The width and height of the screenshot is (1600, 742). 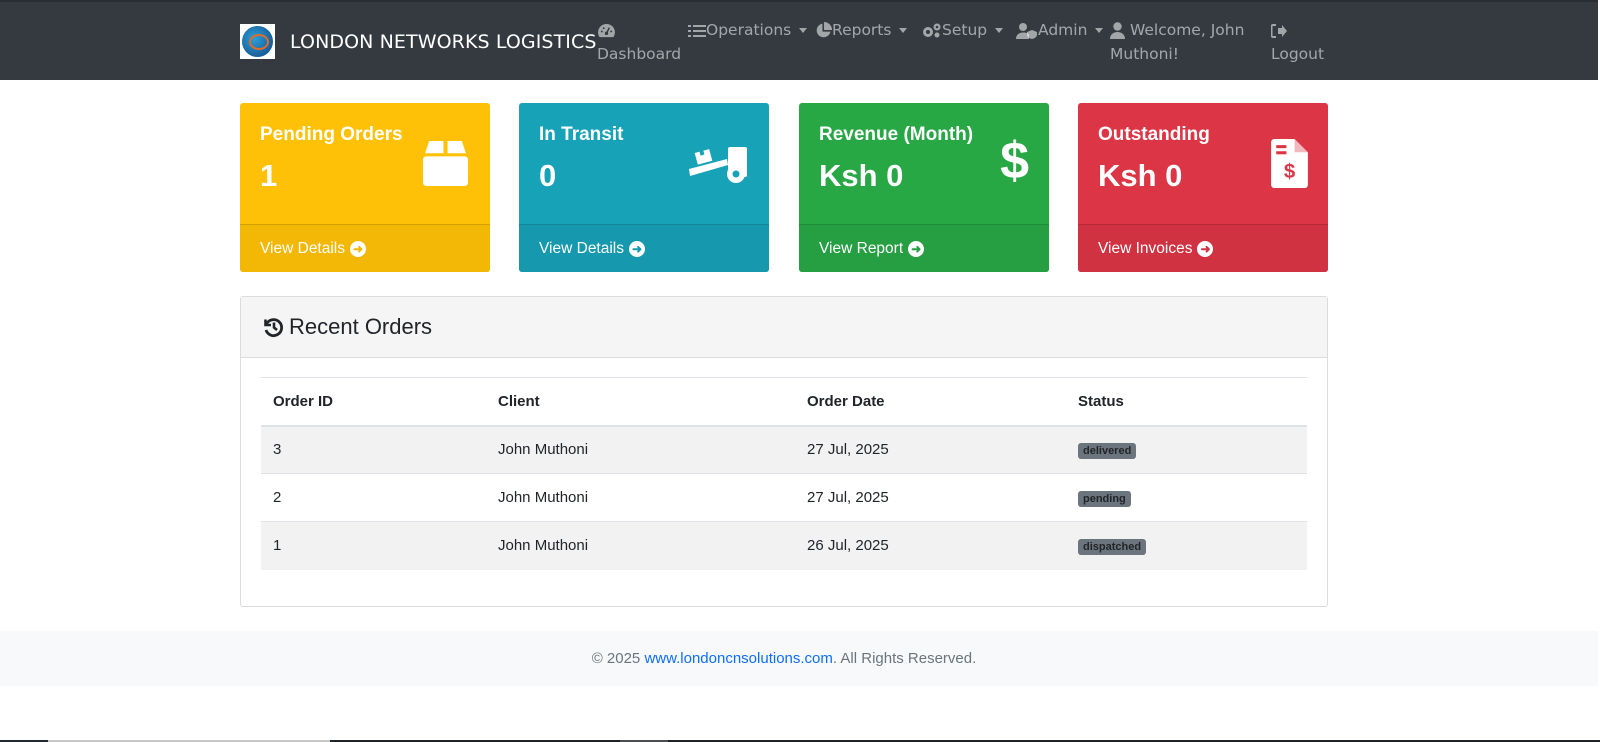 What do you see at coordinates (965, 30) in the screenshot?
I see `nav-setup-label: Setup` at bounding box center [965, 30].